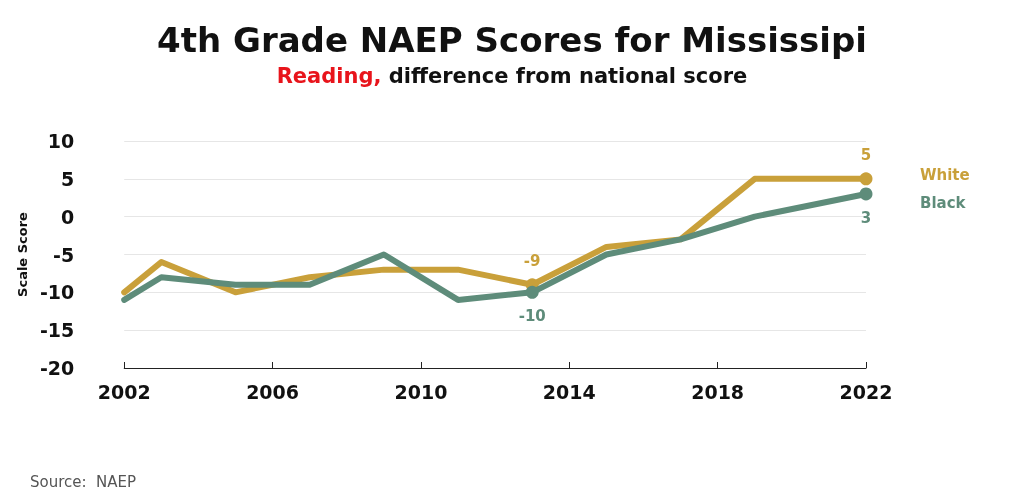 The width and height of the screenshot is (1024, 496). Describe the element at coordinates (866, 154) in the screenshot. I see `data-label: 5` at that location.